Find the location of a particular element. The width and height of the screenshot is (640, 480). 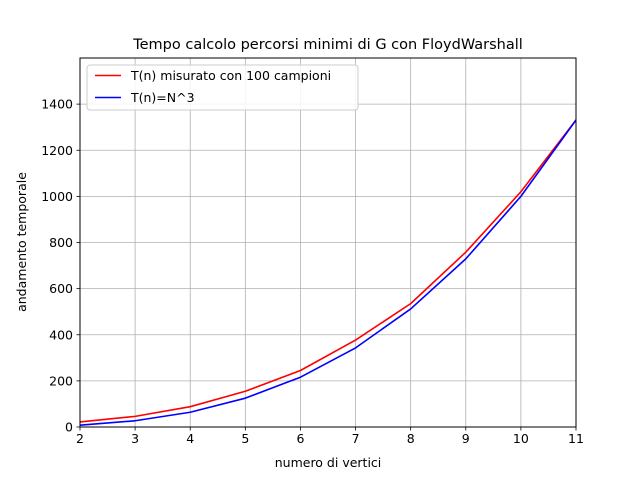

legend-box is located at coordinates (222, 87).